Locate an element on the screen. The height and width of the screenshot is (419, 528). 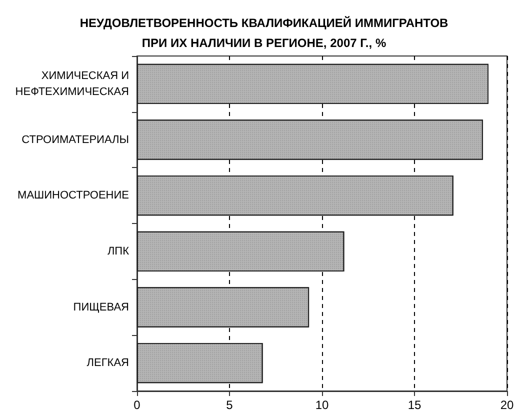
y-tick-label: МАШИНОСТРОЕНИЕ is located at coordinates (73, 196).